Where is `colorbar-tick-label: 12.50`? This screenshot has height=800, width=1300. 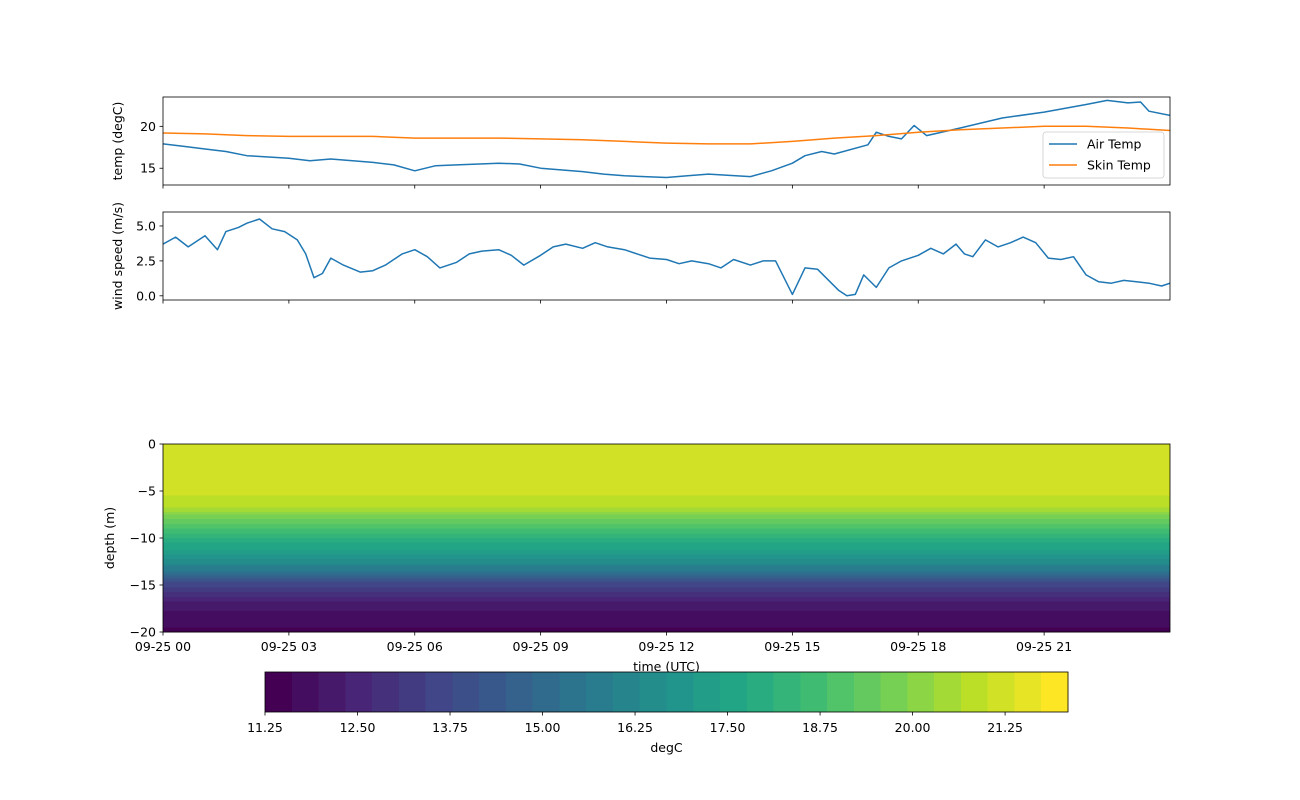
colorbar-tick-label: 12.50 is located at coordinates (358, 727).